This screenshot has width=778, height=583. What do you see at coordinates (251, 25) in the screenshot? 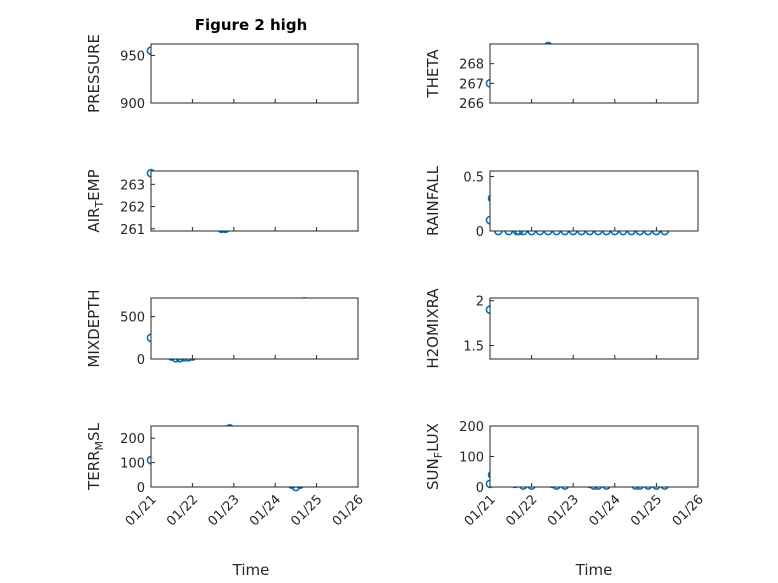
I see `figure-title: Figure 2 high` at bounding box center [251, 25].